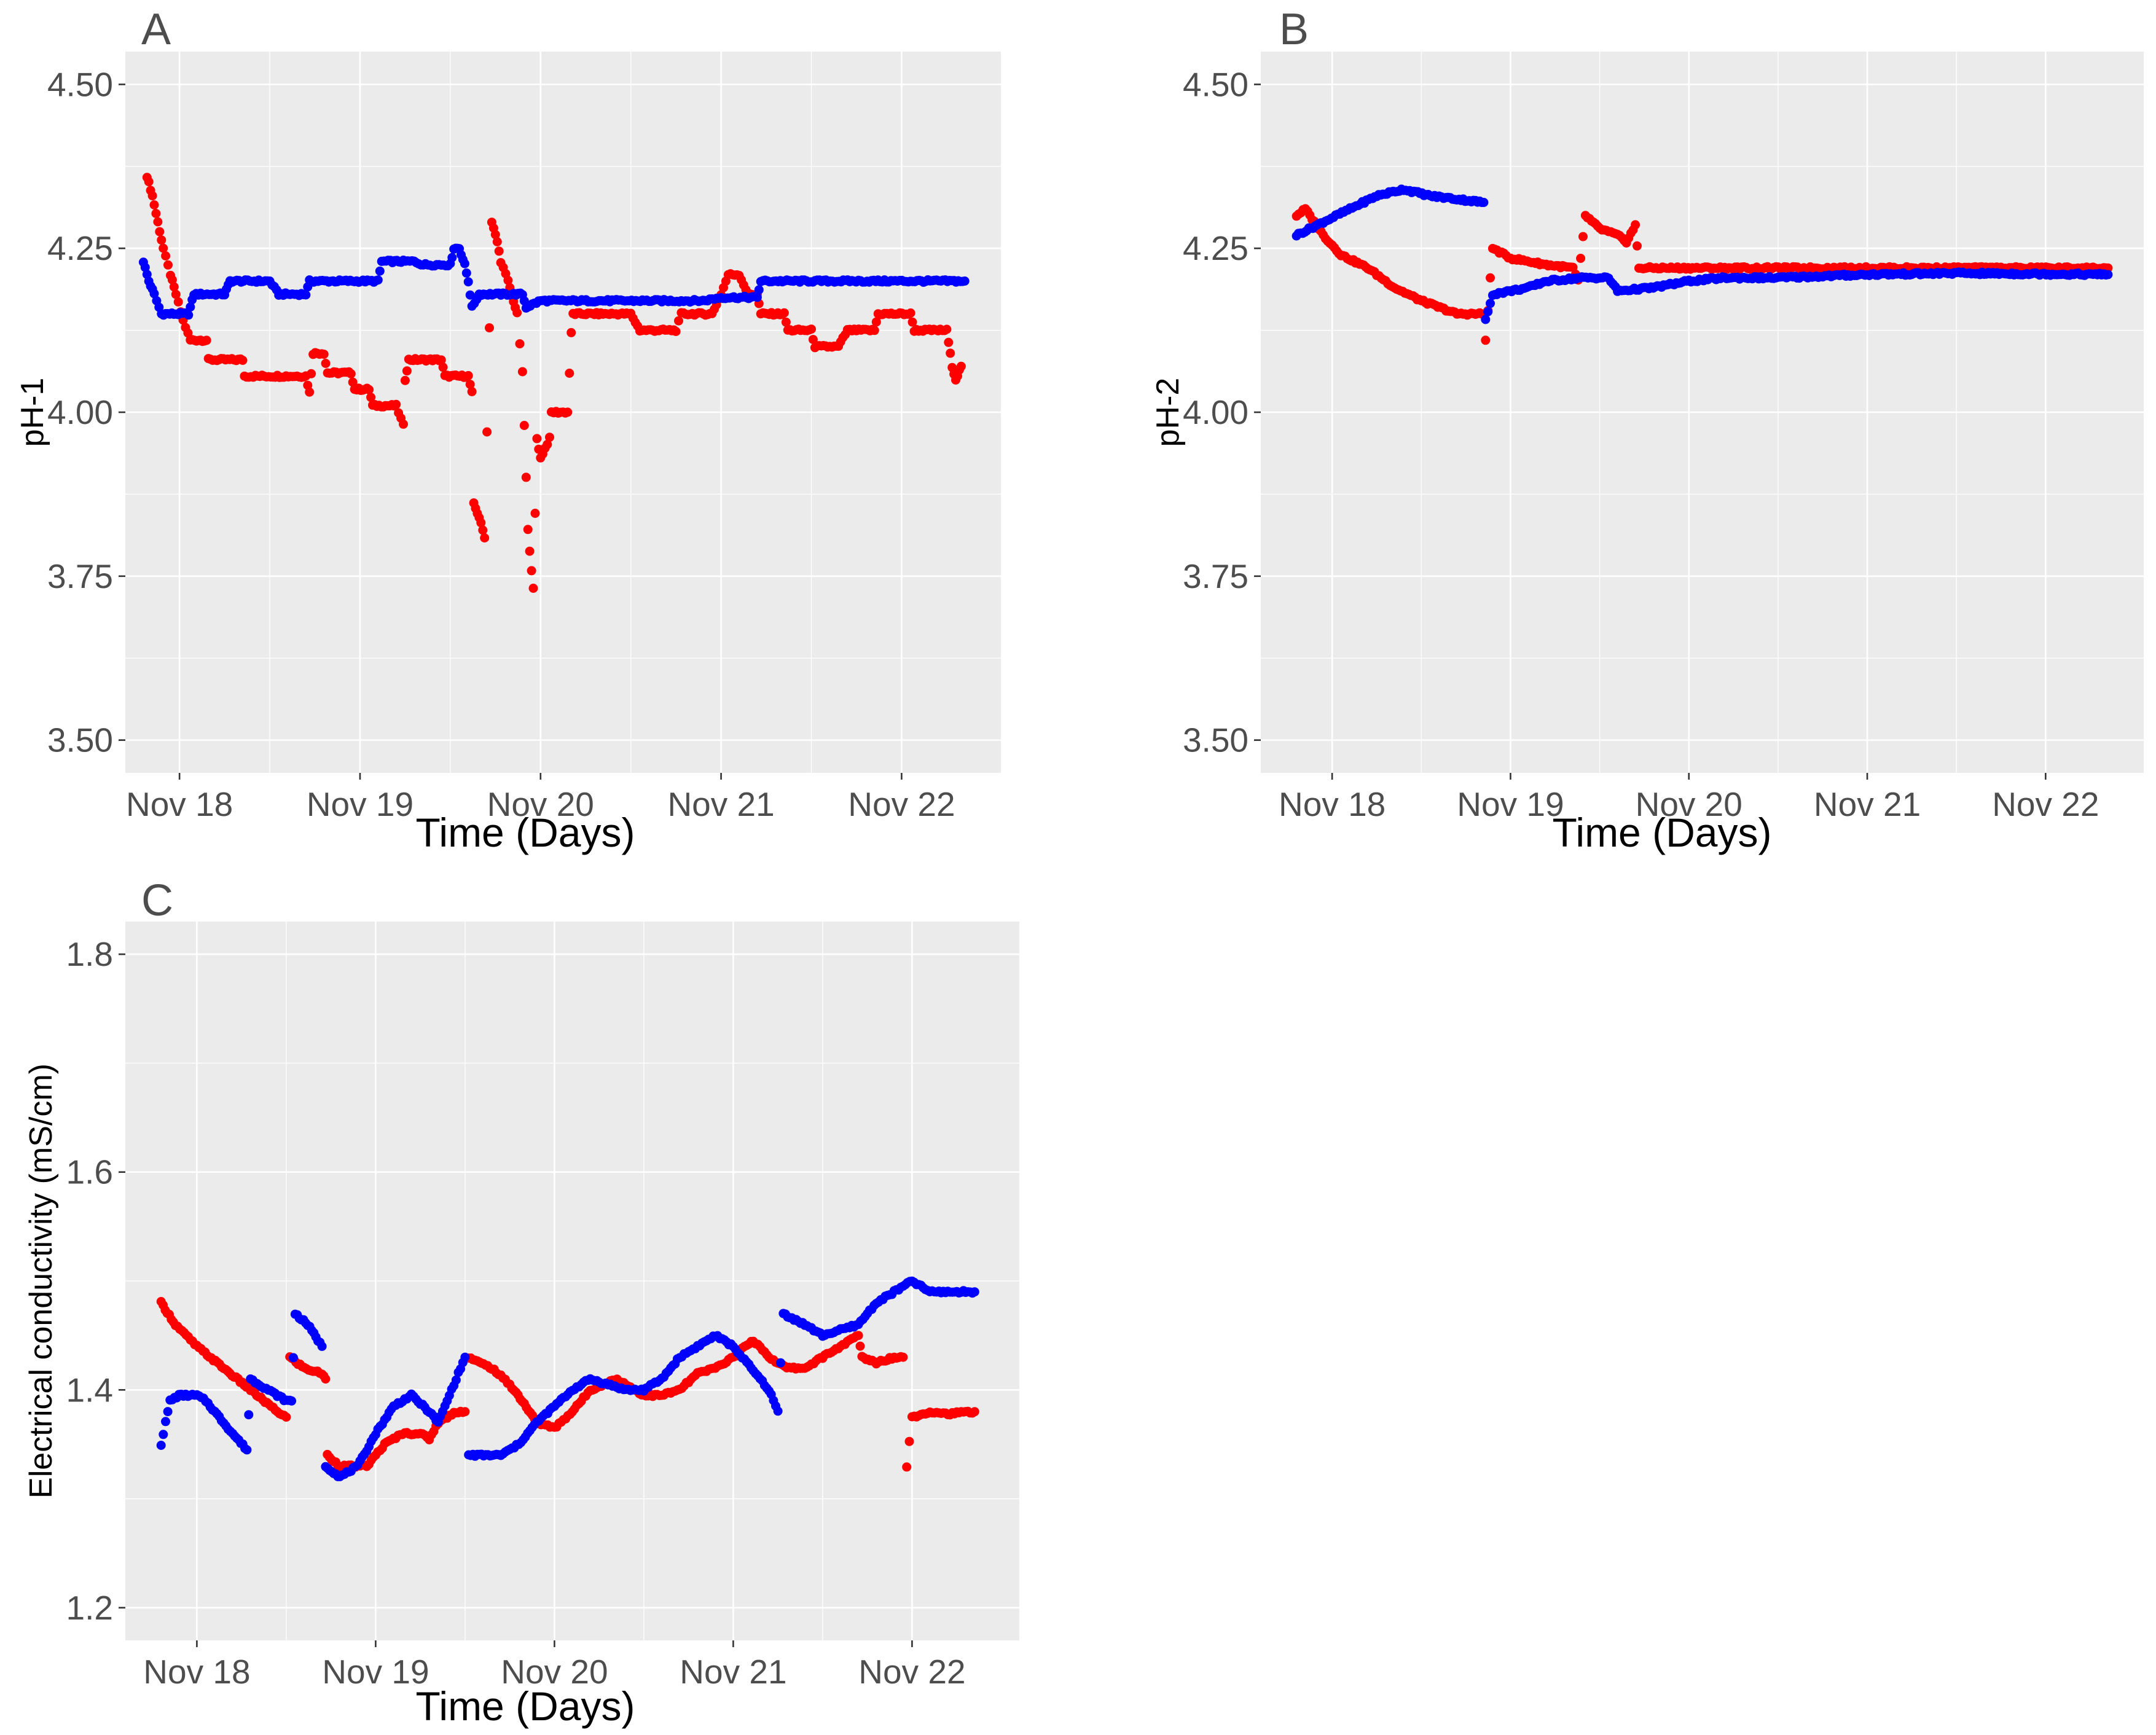  What do you see at coordinates (554, 383) in the screenshot?
I see `panel-a-points` at bounding box center [554, 383].